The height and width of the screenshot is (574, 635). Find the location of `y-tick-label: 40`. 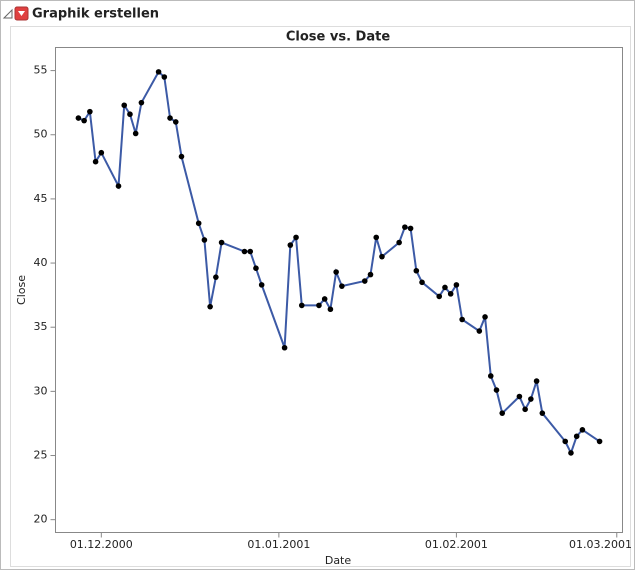

y-tick-label: 40 is located at coordinates (41, 262).